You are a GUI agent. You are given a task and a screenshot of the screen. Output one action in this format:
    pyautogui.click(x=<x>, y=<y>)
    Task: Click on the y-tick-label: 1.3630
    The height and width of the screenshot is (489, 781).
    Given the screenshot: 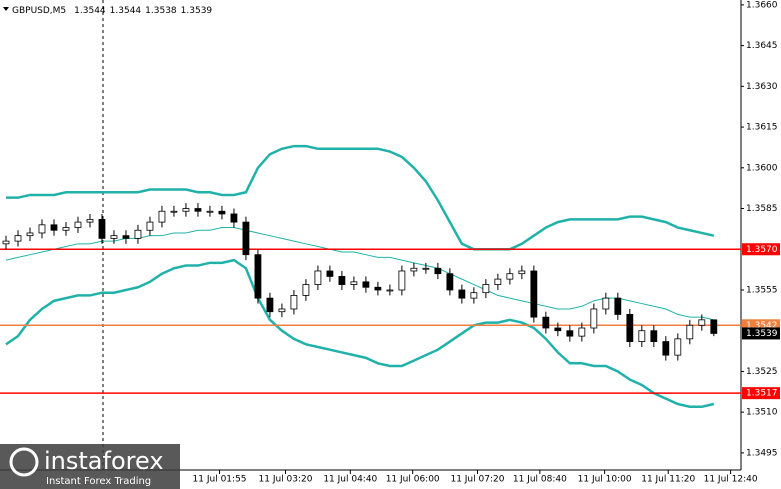 What is the action you would take?
    pyautogui.click(x=762, y=87)
    